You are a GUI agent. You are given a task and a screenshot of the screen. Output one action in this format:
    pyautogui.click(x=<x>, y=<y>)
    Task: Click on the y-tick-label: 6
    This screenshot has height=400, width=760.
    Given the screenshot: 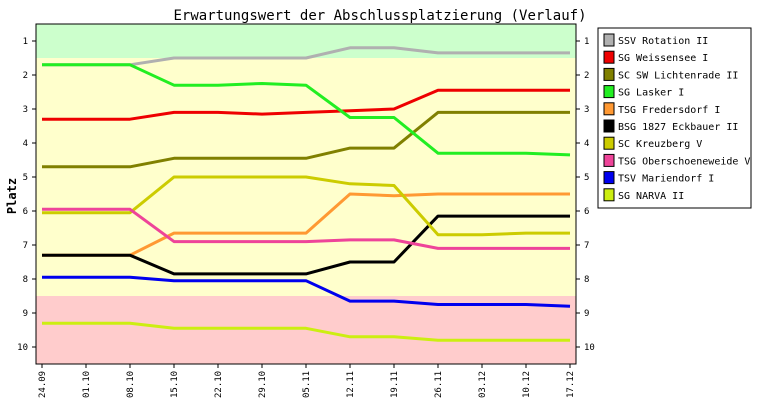 What is the action you would take?
    pyautogui.click(x=25, y=212)
    